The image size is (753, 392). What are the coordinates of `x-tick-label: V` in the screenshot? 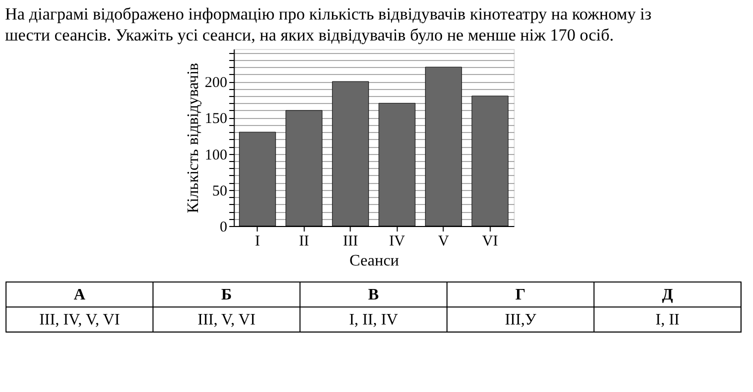 It's located at (444, 242).